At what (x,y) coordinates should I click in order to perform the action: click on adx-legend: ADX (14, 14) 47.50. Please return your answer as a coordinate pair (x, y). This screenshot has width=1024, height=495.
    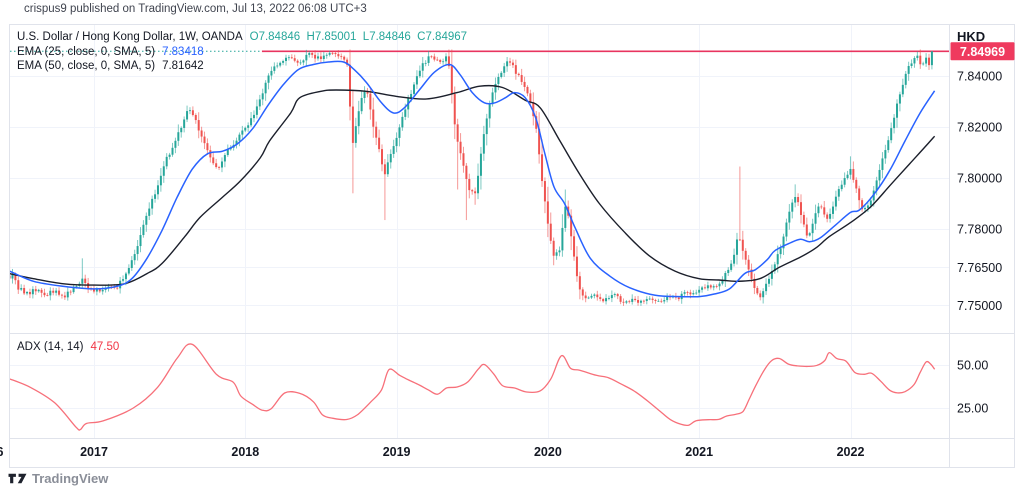
    Looking at the image, I should click on (68, 347).